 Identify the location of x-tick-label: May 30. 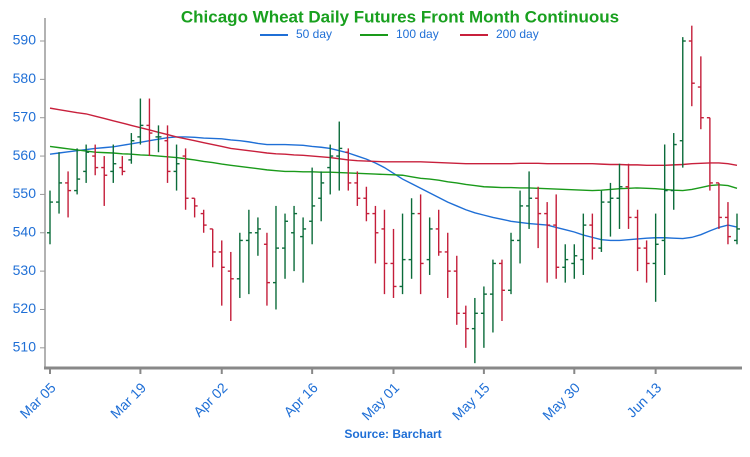
(561, 401).